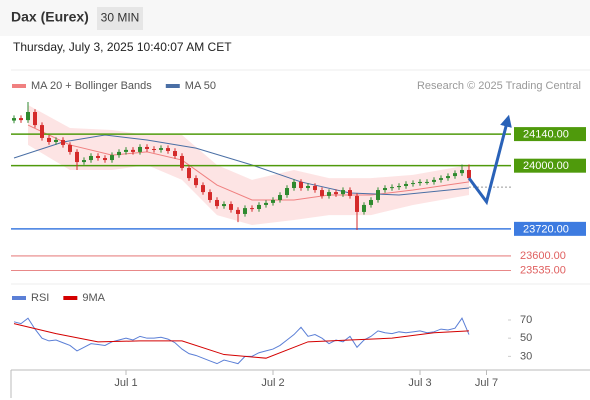 The image size is (590, 400). Describe the element at coordinates (486, 383) in the screenshot. I see `x-tick-label: Jul 7` at that location.